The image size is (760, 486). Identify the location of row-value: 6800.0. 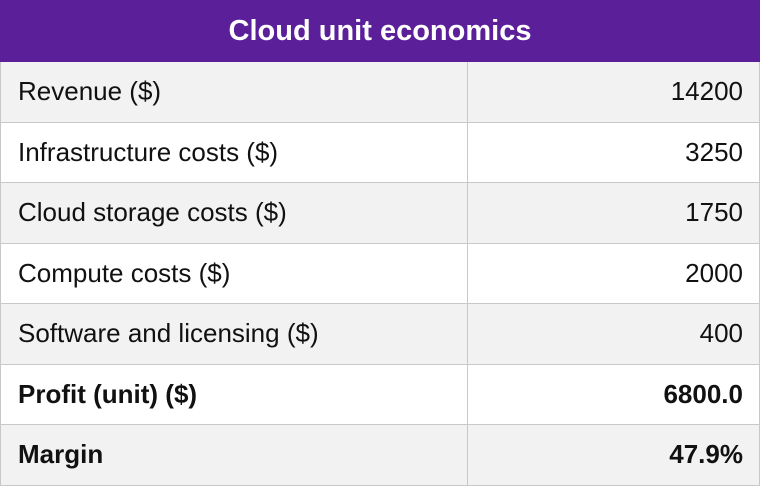
(703, 393).